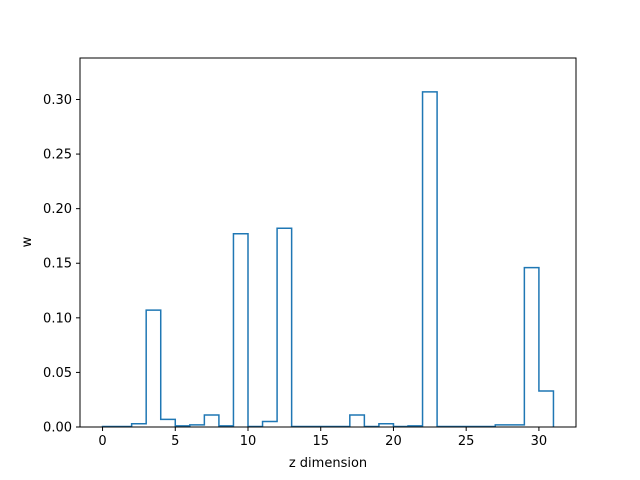 The height and width of the screenshot is (480, 640). Describe the element at coordinates (57, 209) in the screenshot. I see `y-tick-label: 0.20` at that location.